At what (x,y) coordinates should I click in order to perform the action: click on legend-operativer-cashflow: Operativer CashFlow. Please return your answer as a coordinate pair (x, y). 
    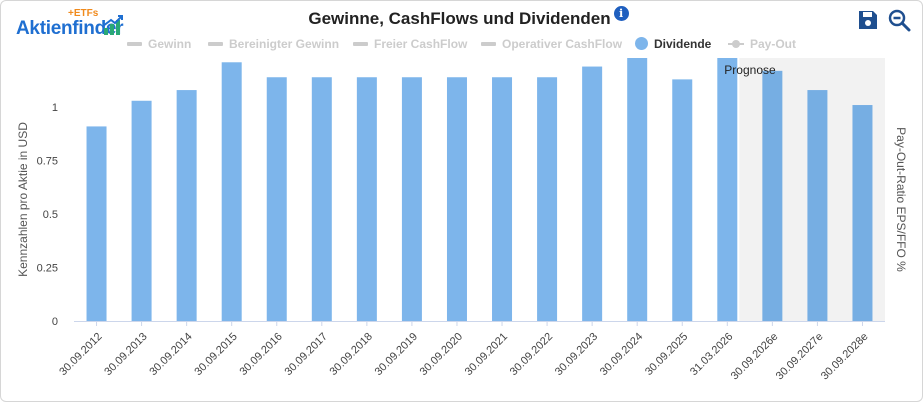
    Looking at the image, I should click on (551, 44).